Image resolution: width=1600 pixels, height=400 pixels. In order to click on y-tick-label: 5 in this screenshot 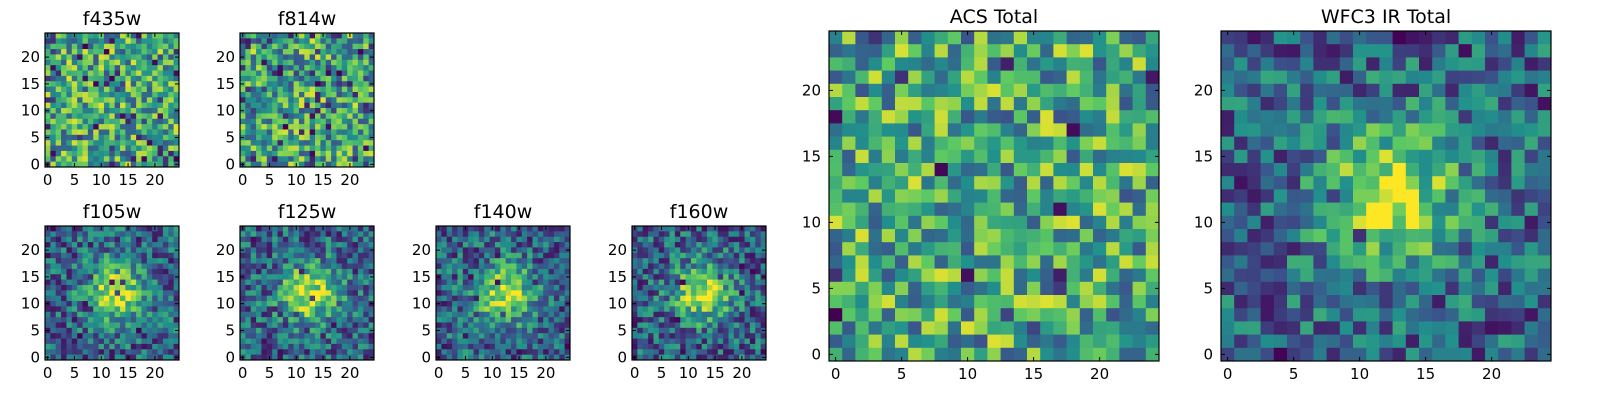, I will do `click(230, 331)`.